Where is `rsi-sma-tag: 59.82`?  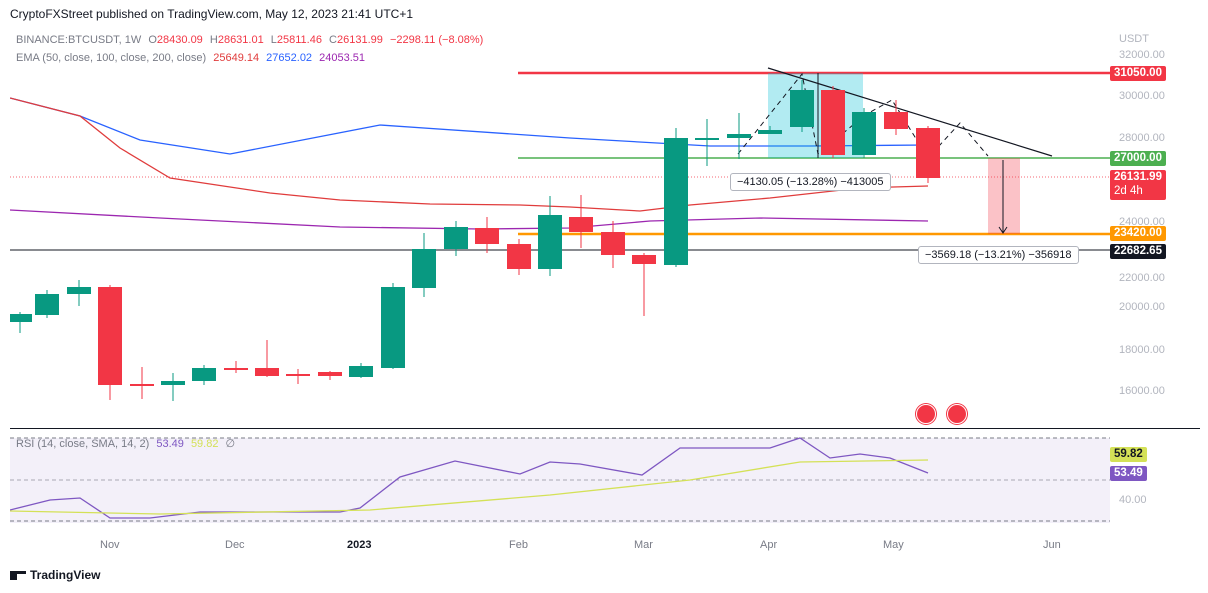
rsi-sma-tag: 59.82 is located at coordinates (1128, 454).